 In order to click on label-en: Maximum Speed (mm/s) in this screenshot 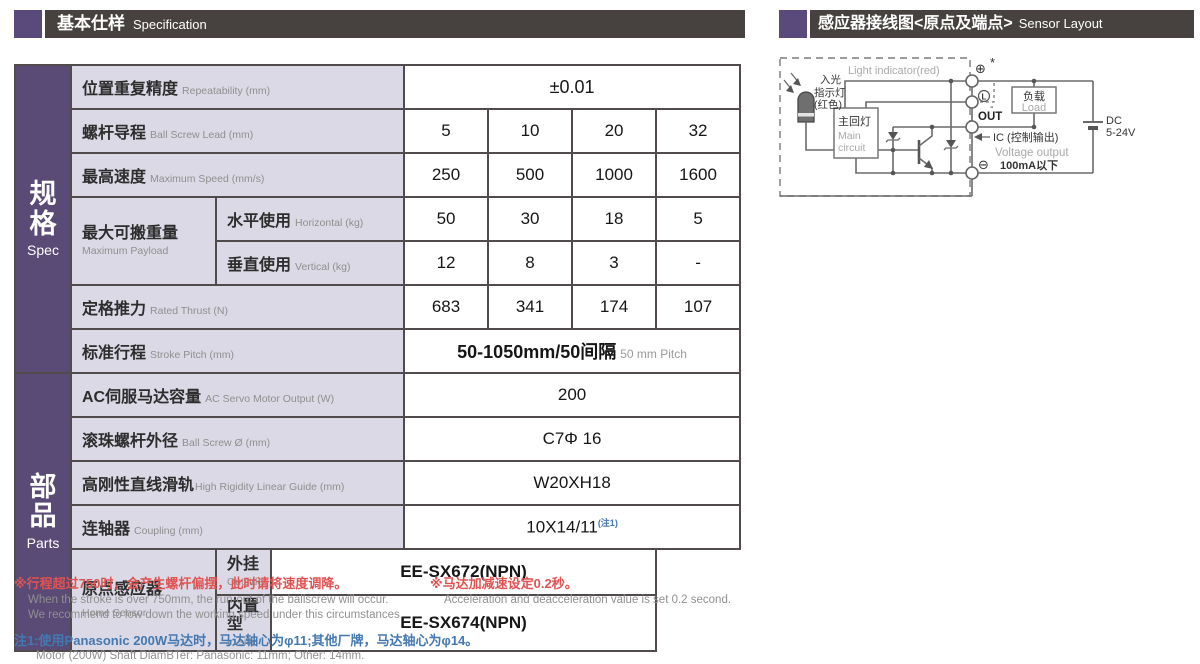, I will do `click(207, 179)`.